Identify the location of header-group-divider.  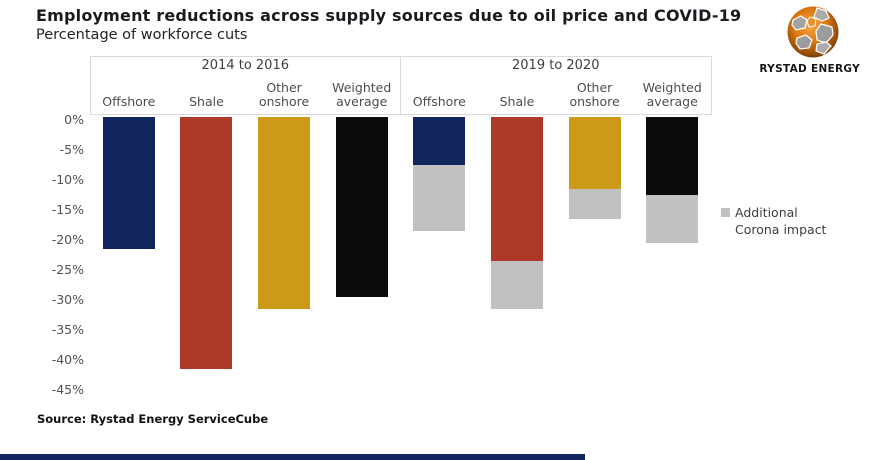
(400, 85).